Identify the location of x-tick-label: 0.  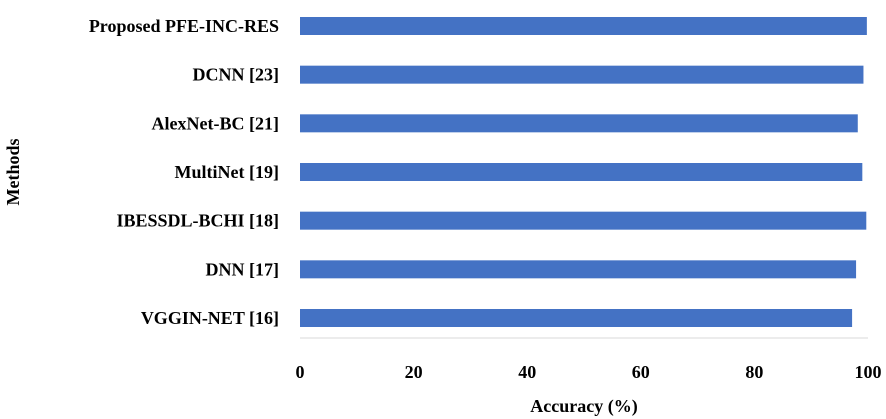
(300, 372).